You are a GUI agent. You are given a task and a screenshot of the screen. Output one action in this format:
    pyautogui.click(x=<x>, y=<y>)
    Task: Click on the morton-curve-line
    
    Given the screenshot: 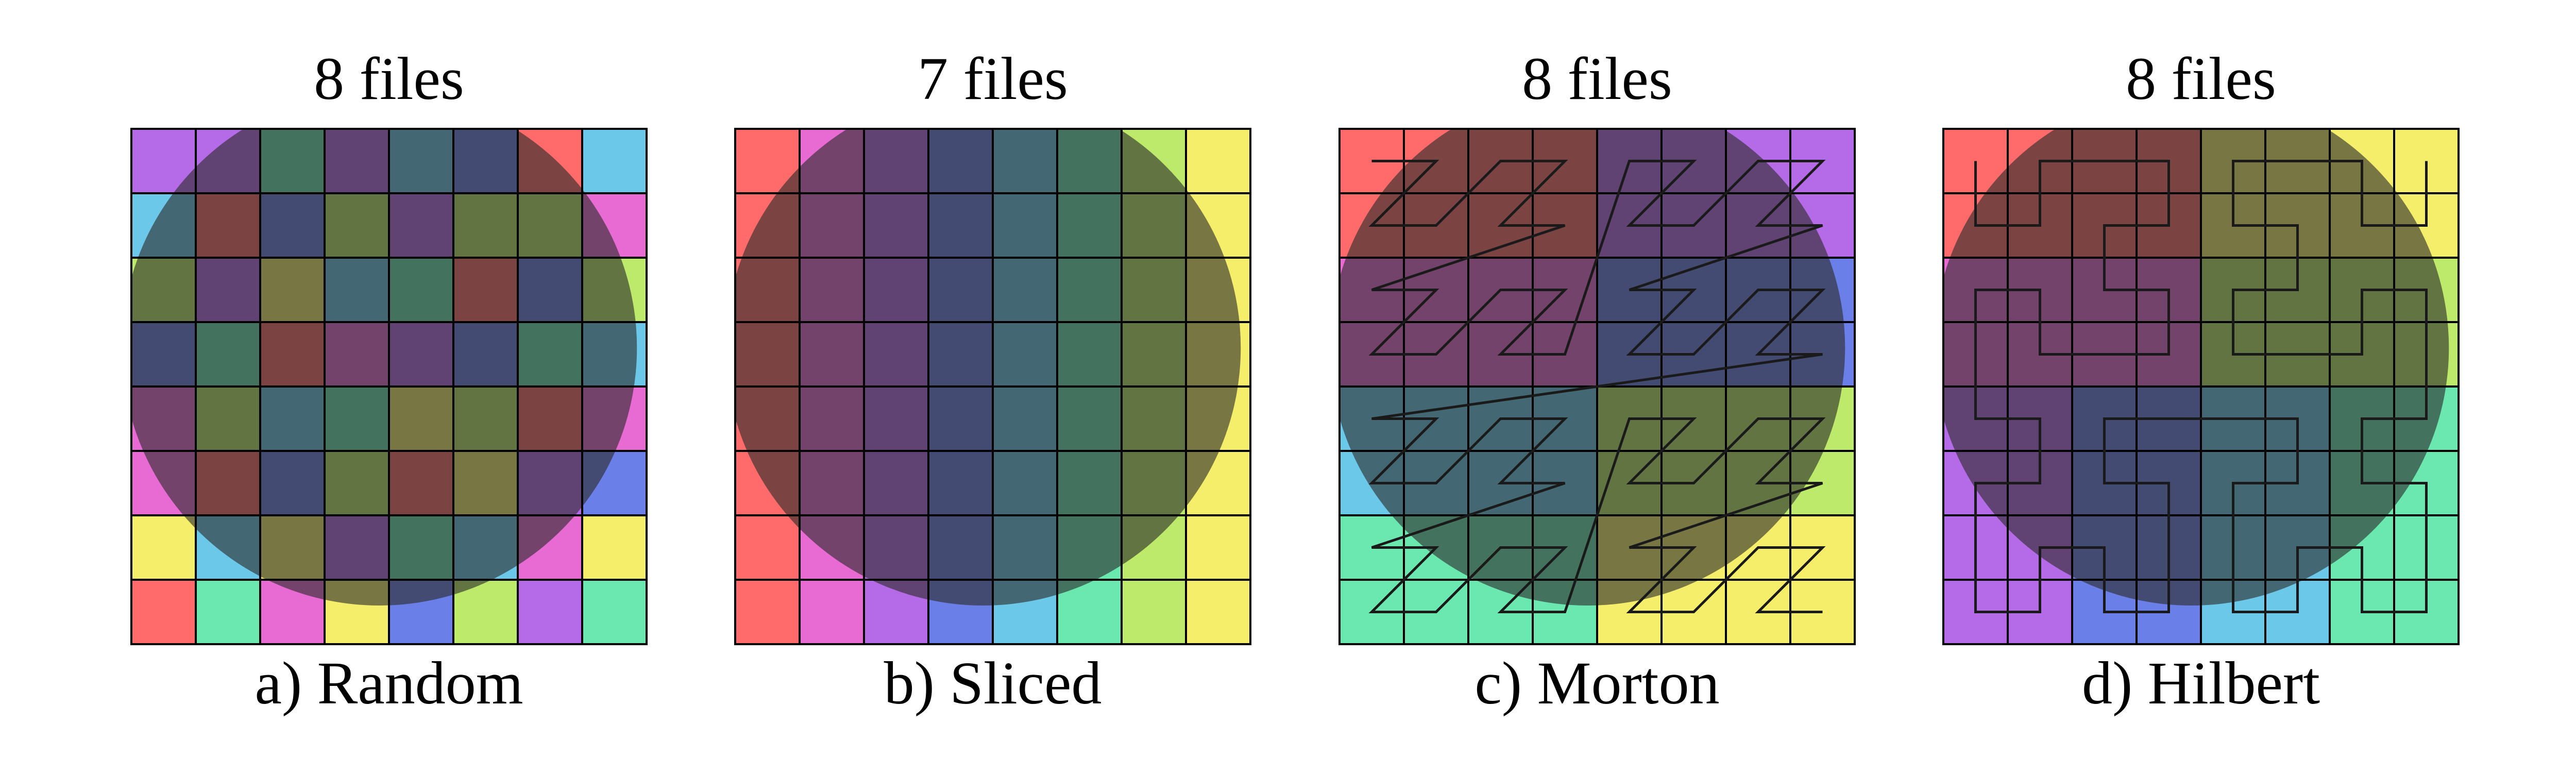 What is the action you would take?
    pyautogui.click(x=1597, y=386)
    